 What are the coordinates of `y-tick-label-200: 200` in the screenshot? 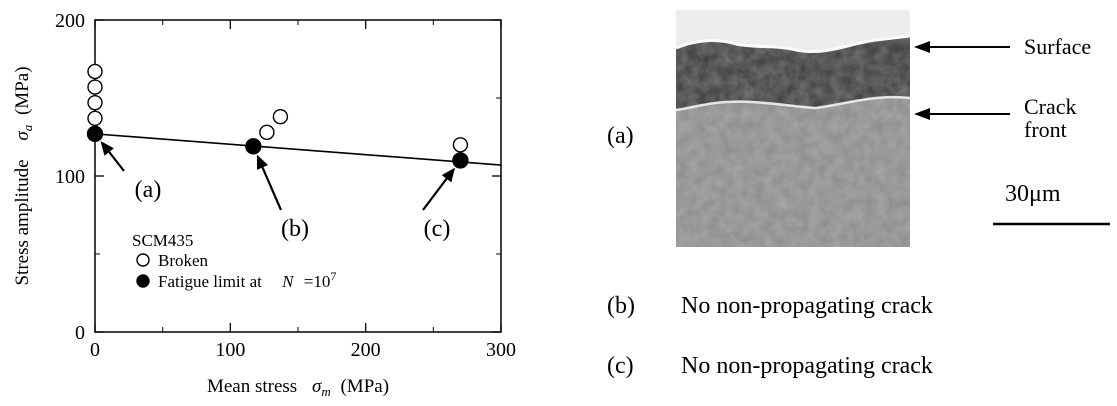 It's located at (70, 21).